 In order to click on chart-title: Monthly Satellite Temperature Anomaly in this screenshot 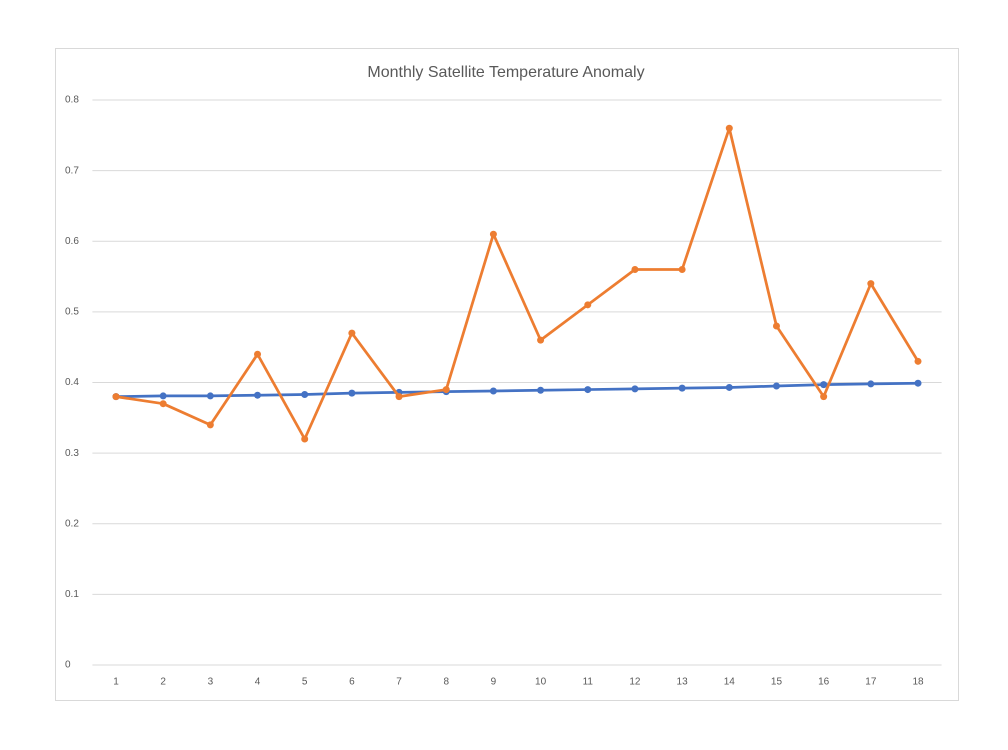, I will do `click(505, 72)`.